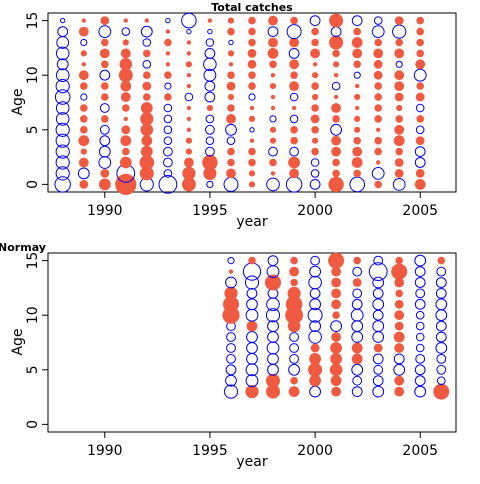 This screenshot has width=480, height=484. What do you see at coordinates (36, 340) in the screenshot?
I see `y-axis: 0 5 10 15` at bounding box center [36, 340].